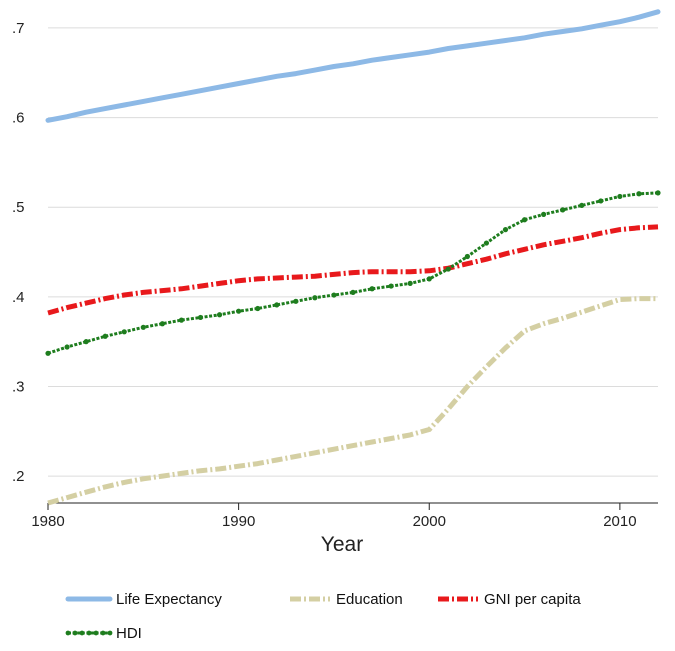 This screenshot has height=651, width=675. Describe the element at coordinates (18, 28) in the screenshot. I see `y-tick-label: .7` at that location.